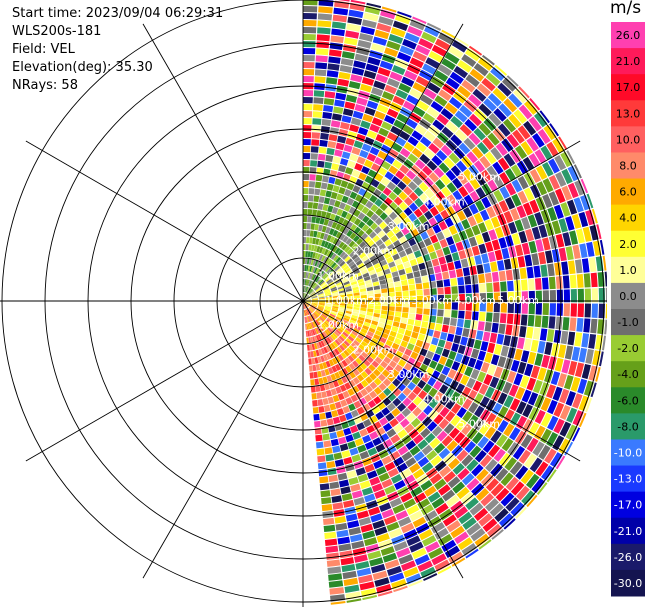 The height and width of the screenshot is (607, 647). Describe the element at coordinates (223, 439) in the screenshot. I see `radial-spoke` at that location.